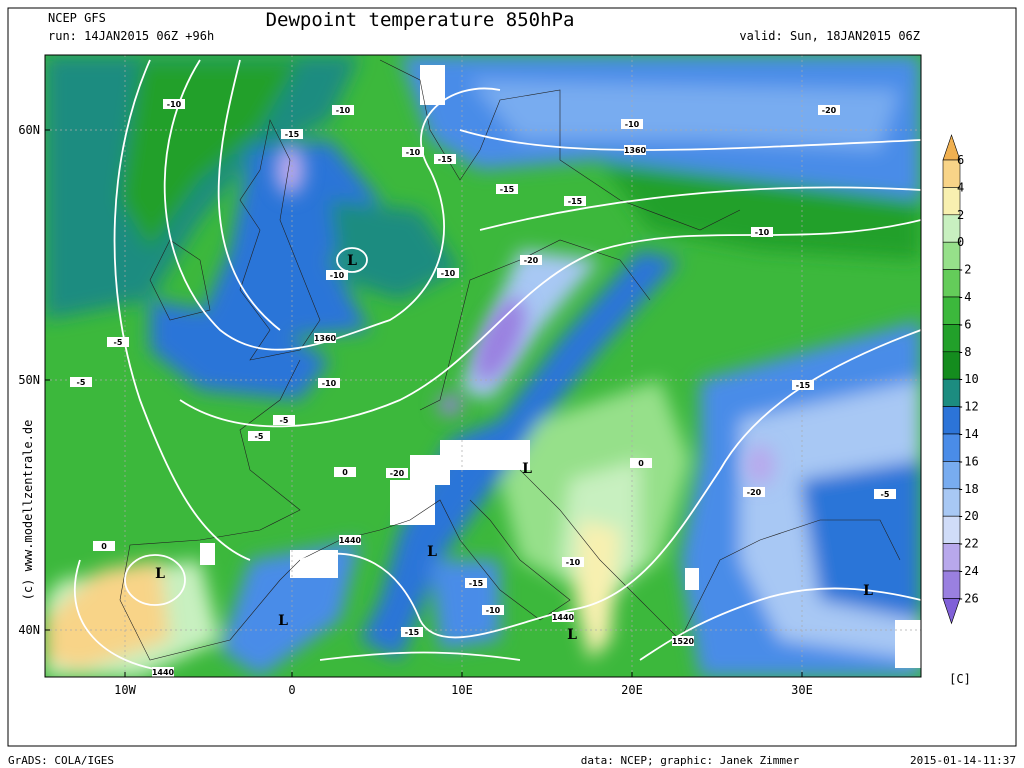 This screenshot has width=1024, height=768. Describe the element at coordinates (968, 434) in the screenshot. I see `colorbar-label: -14` at that location.